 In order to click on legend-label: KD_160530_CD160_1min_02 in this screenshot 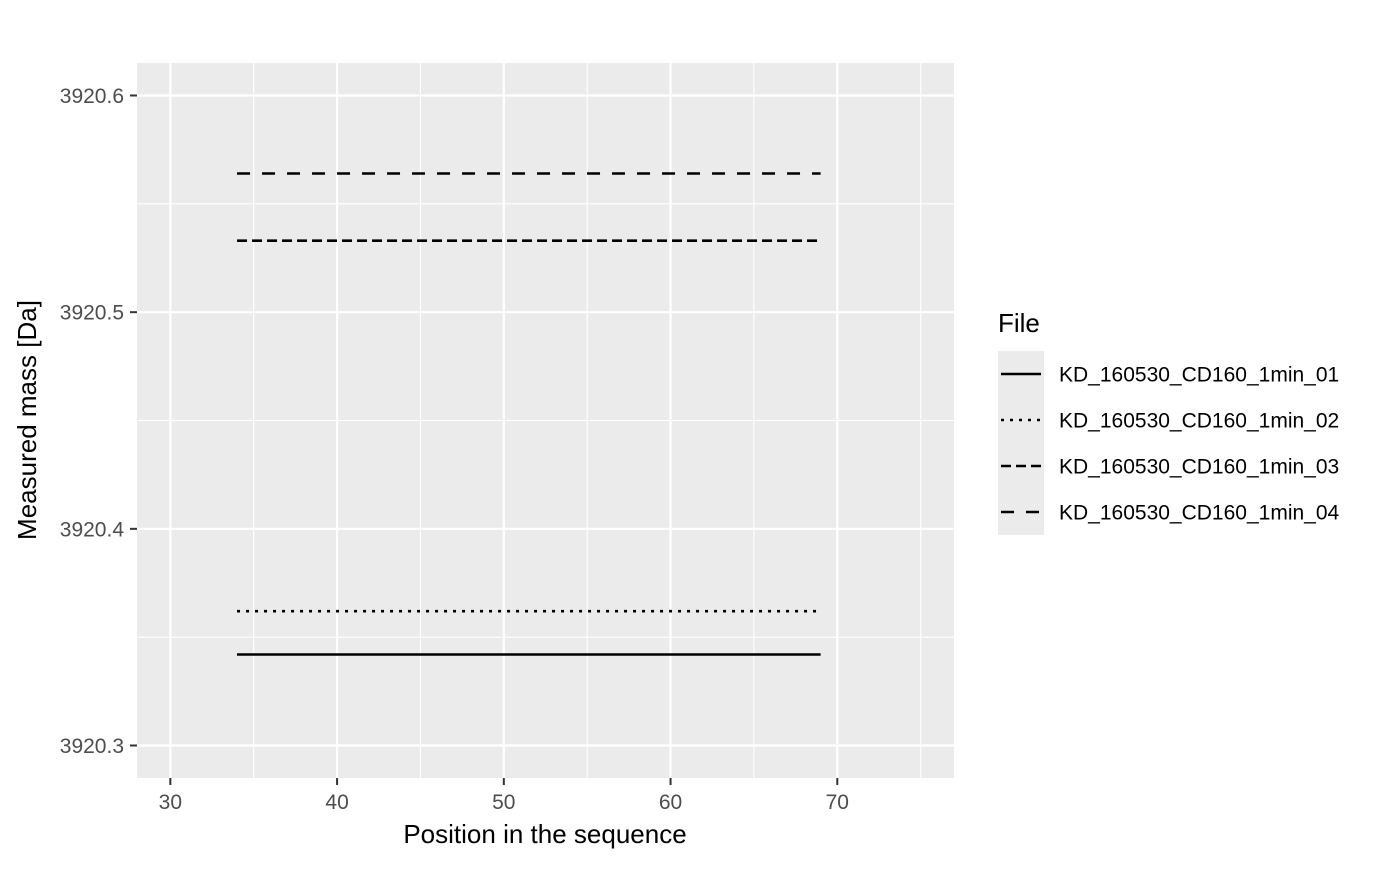, I will do `click(1199, 421)`.